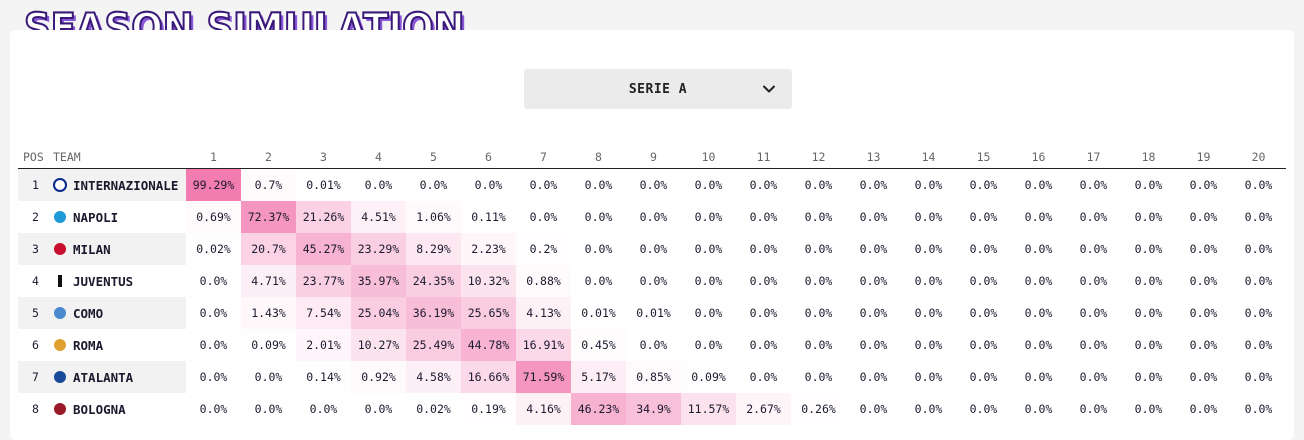 This screenshot has width=1304, height=440. Describe the element at coordinates (323, 217) in the screenshot. I see `probability-cell: 21.26%` at that location.